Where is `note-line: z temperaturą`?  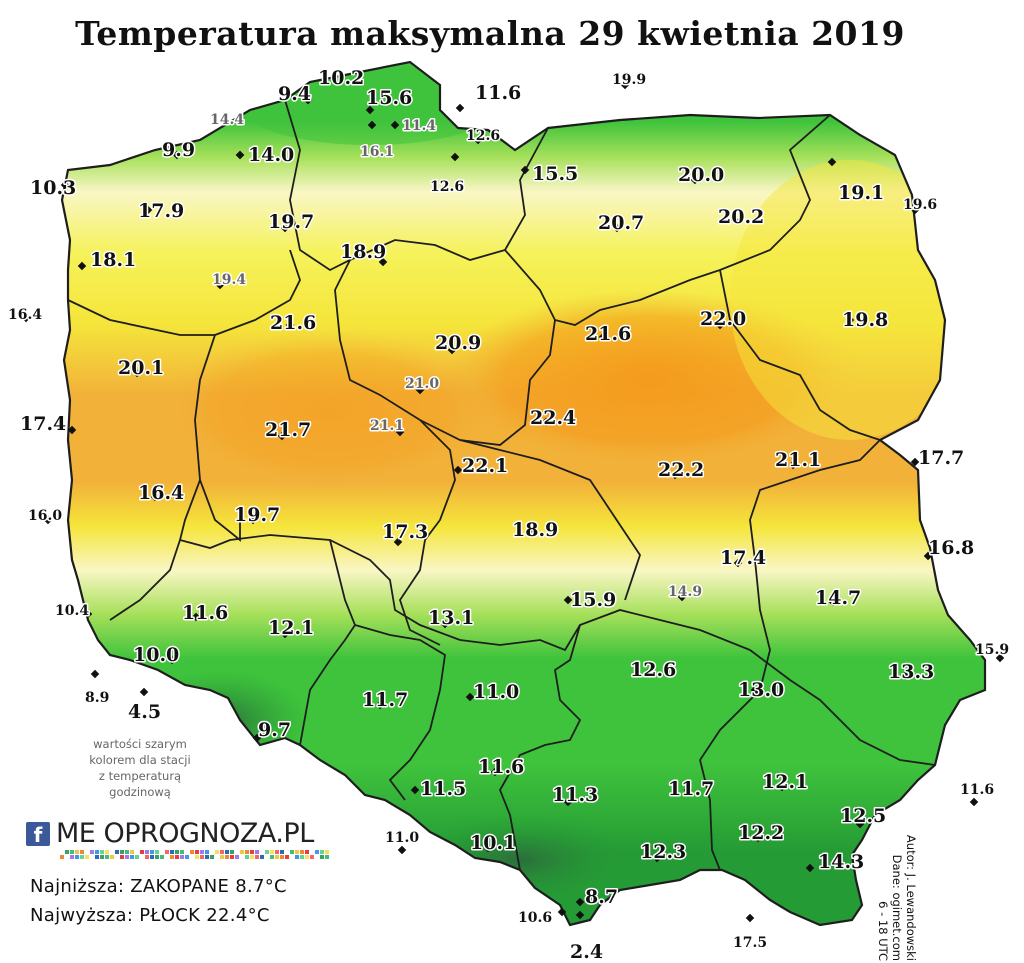
note-line: z temperaturą is located at coordinates (140, 776).